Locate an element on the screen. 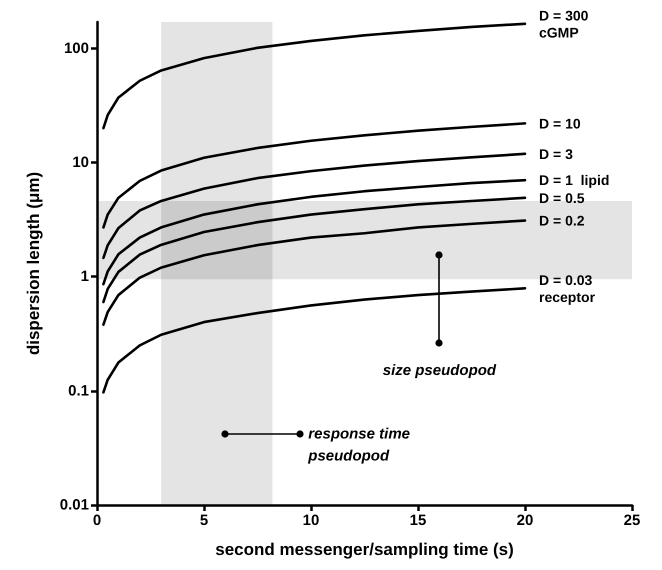  x-tick-label: 25 is located at coordinates (632, 520).